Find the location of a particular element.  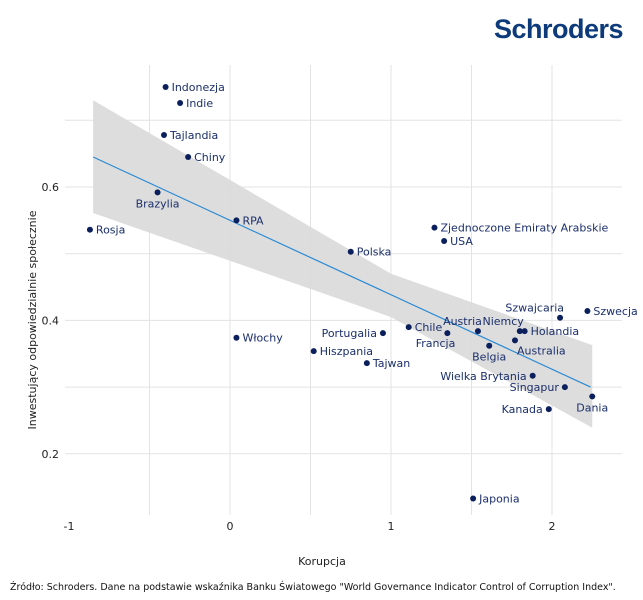

data-label: Chiny is located at coordinates (210, 157).